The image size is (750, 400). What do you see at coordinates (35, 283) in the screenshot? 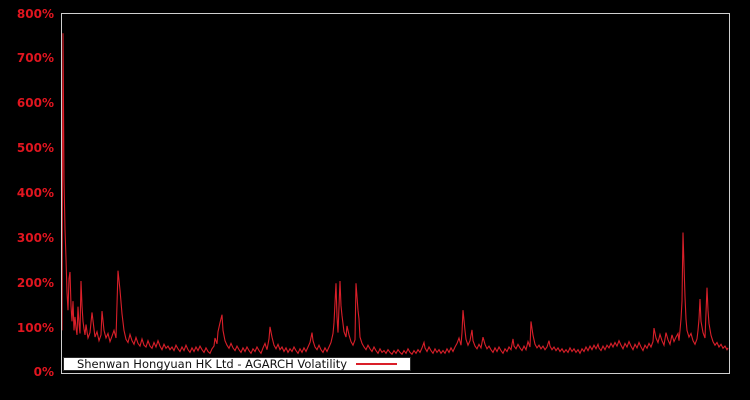
I see `y-tick-label-200: 200%` at bounding box center [35, 283].